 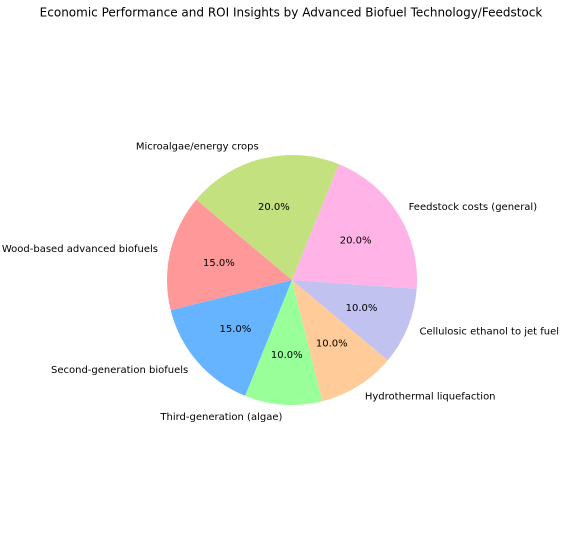 I want to click on slice-label: Third-generation (algae), so click(x=220, y=417).